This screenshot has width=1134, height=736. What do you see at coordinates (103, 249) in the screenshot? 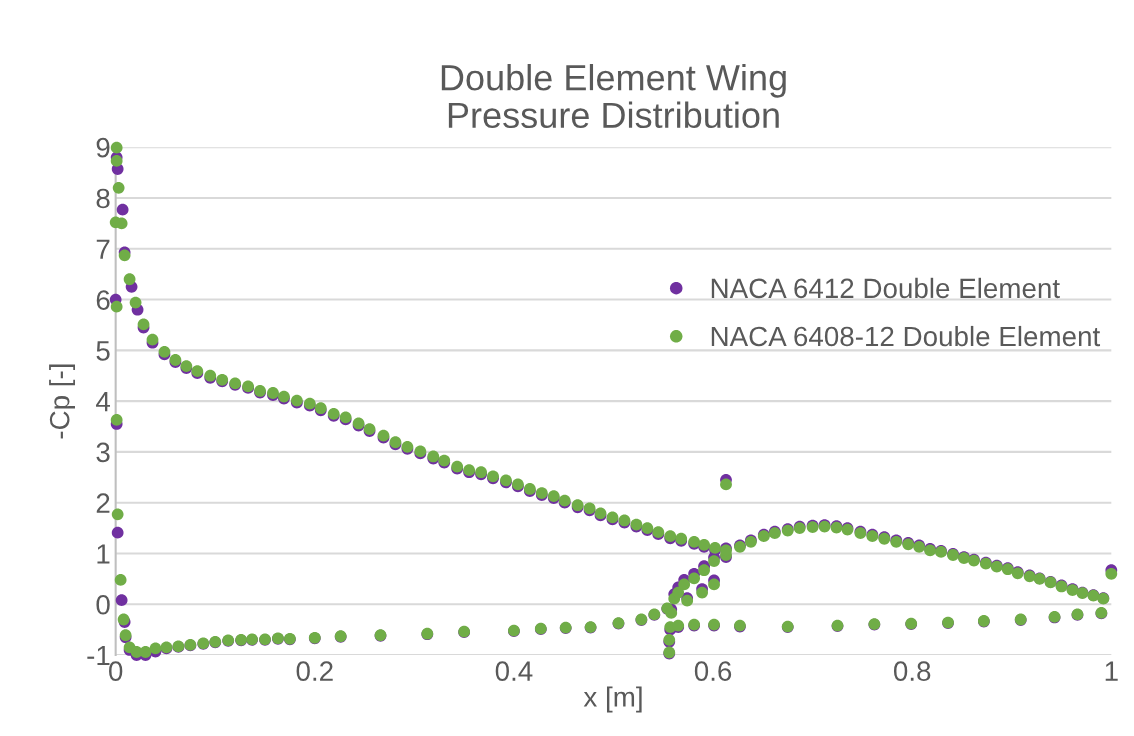
I see `y-tick-label: 7` at bounding box center [103, 249].